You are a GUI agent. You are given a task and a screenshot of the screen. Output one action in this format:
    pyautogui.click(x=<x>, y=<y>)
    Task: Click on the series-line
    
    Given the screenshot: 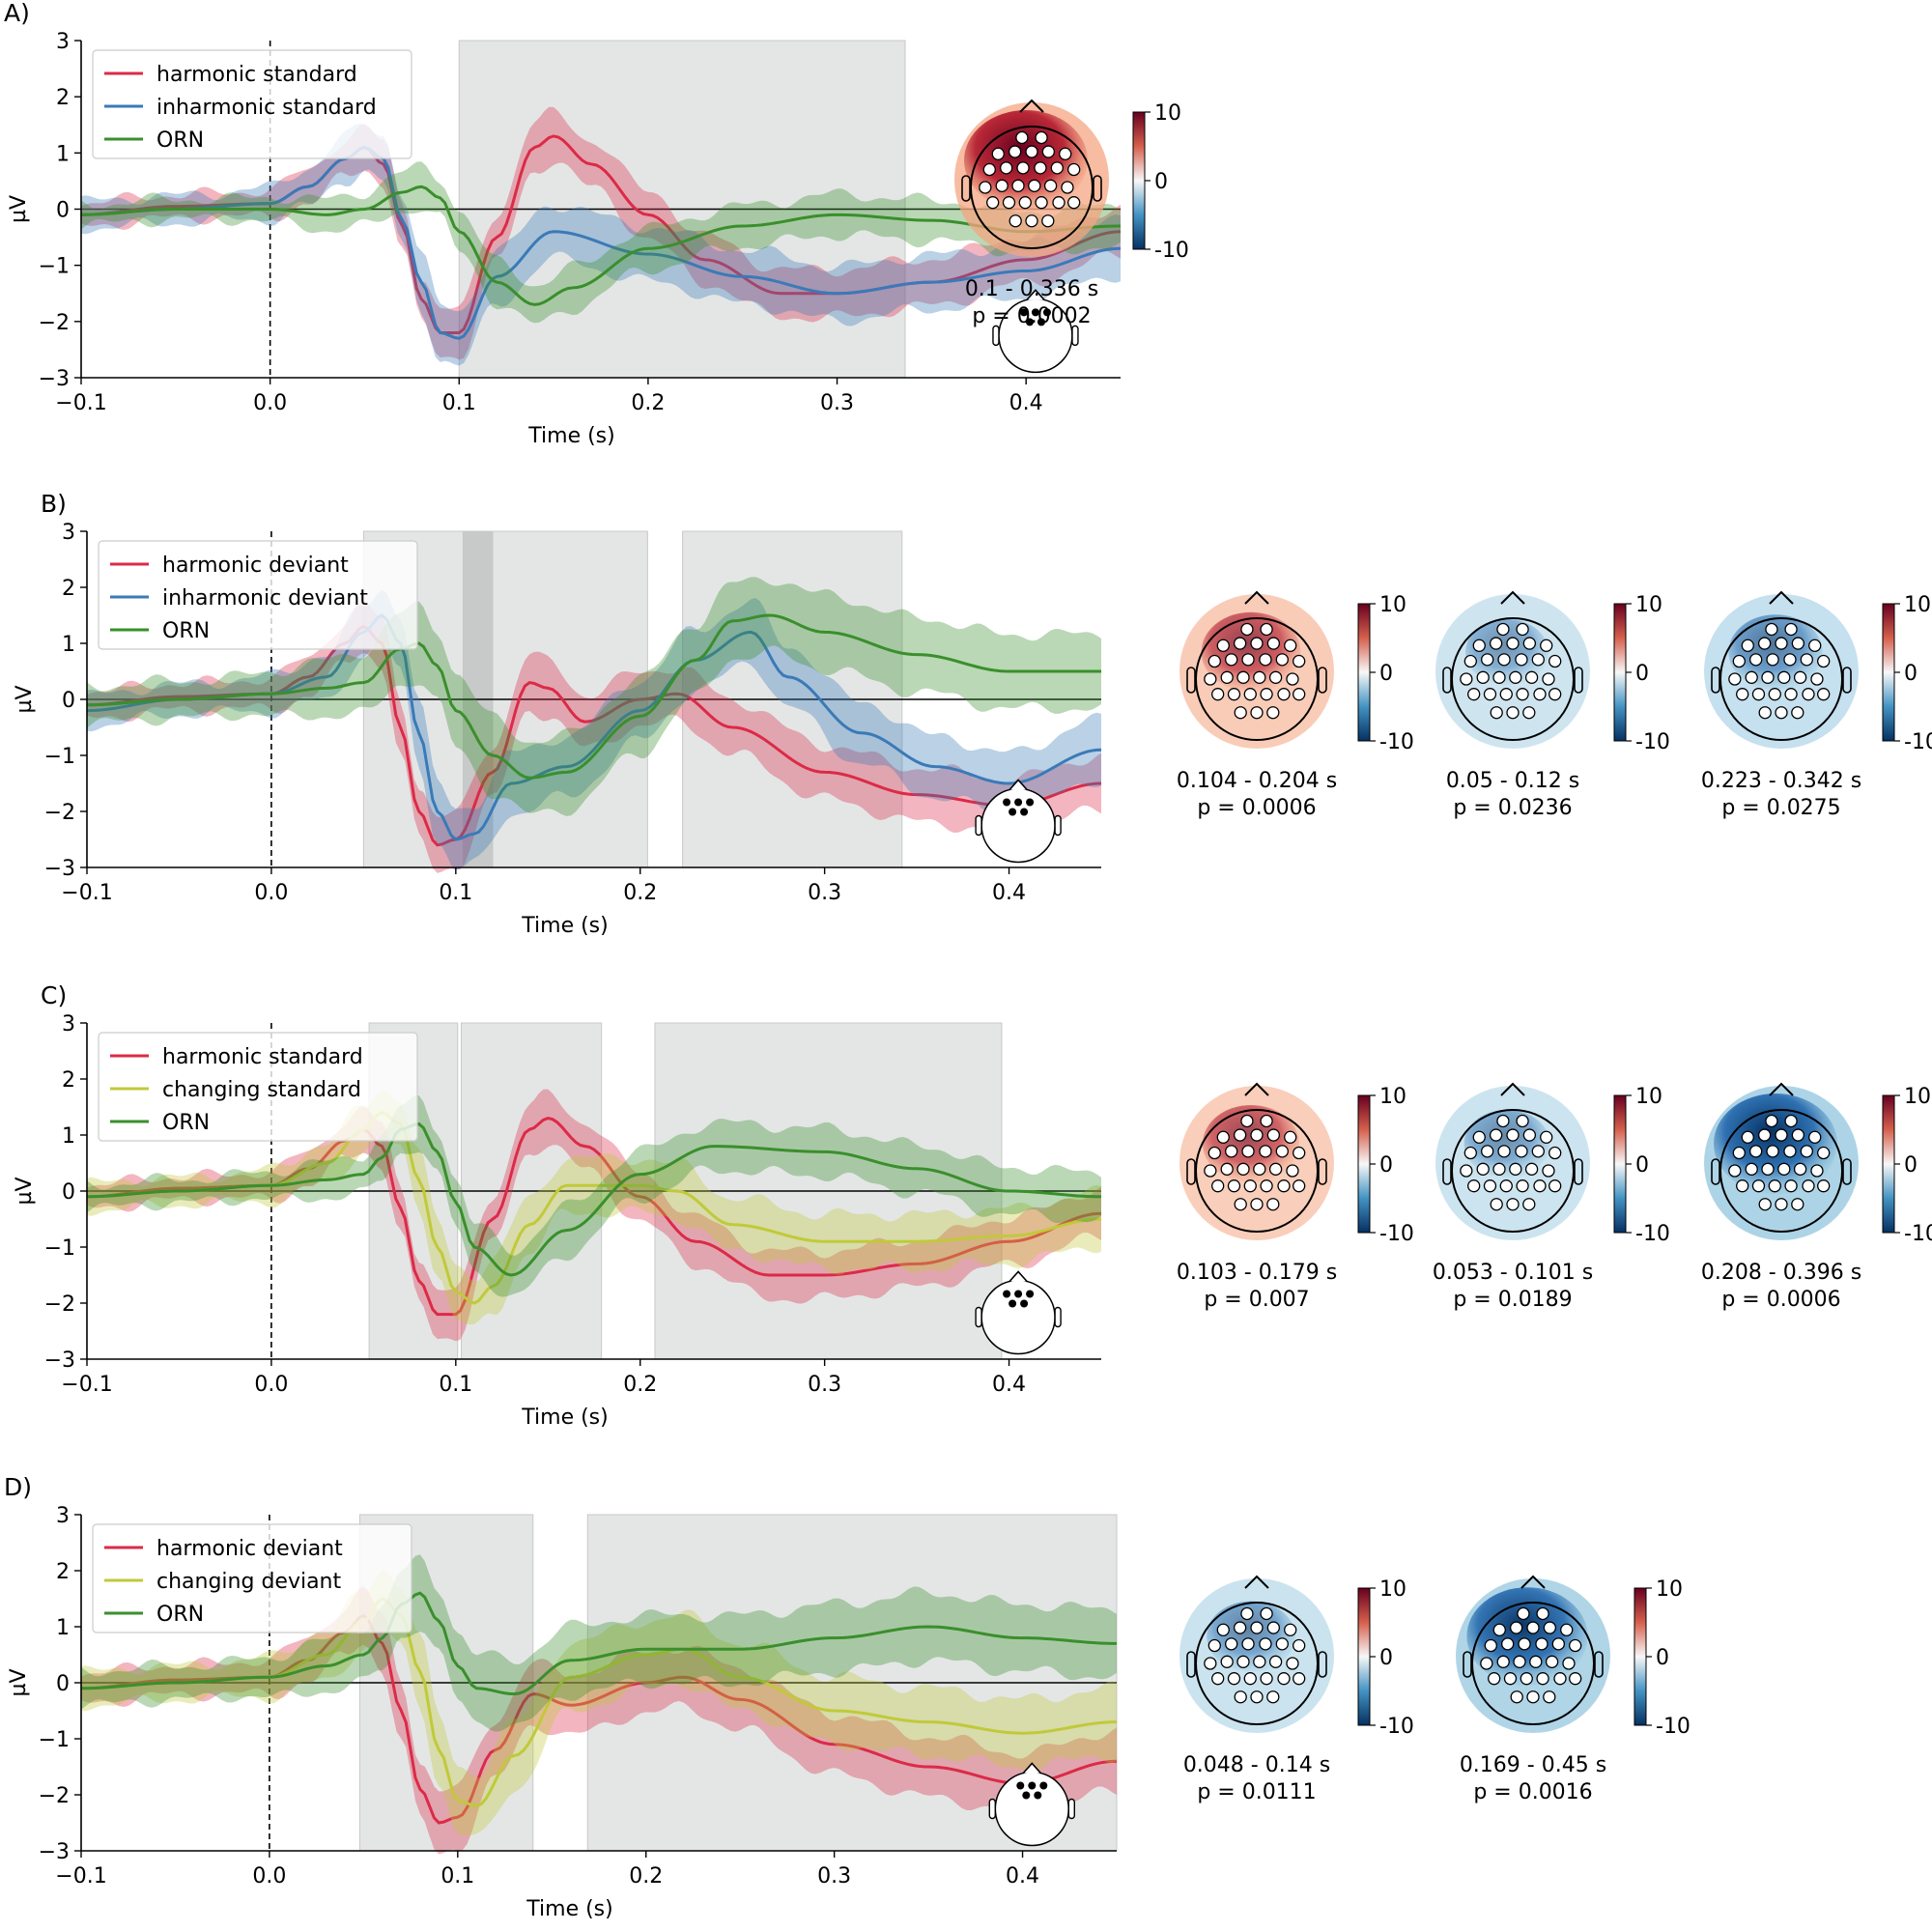 What is the action you would take?
    pyautogui.click(x=599, y=1643)
    